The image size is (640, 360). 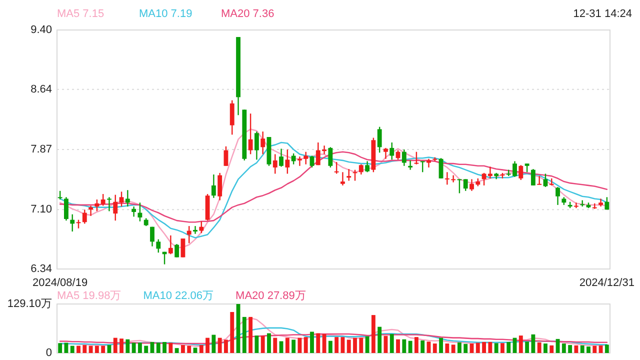 What do you see at coordinates (41, 210) in the screenshot?
I see `y-tick-label: 7.10` at bounding box center [41, 210].